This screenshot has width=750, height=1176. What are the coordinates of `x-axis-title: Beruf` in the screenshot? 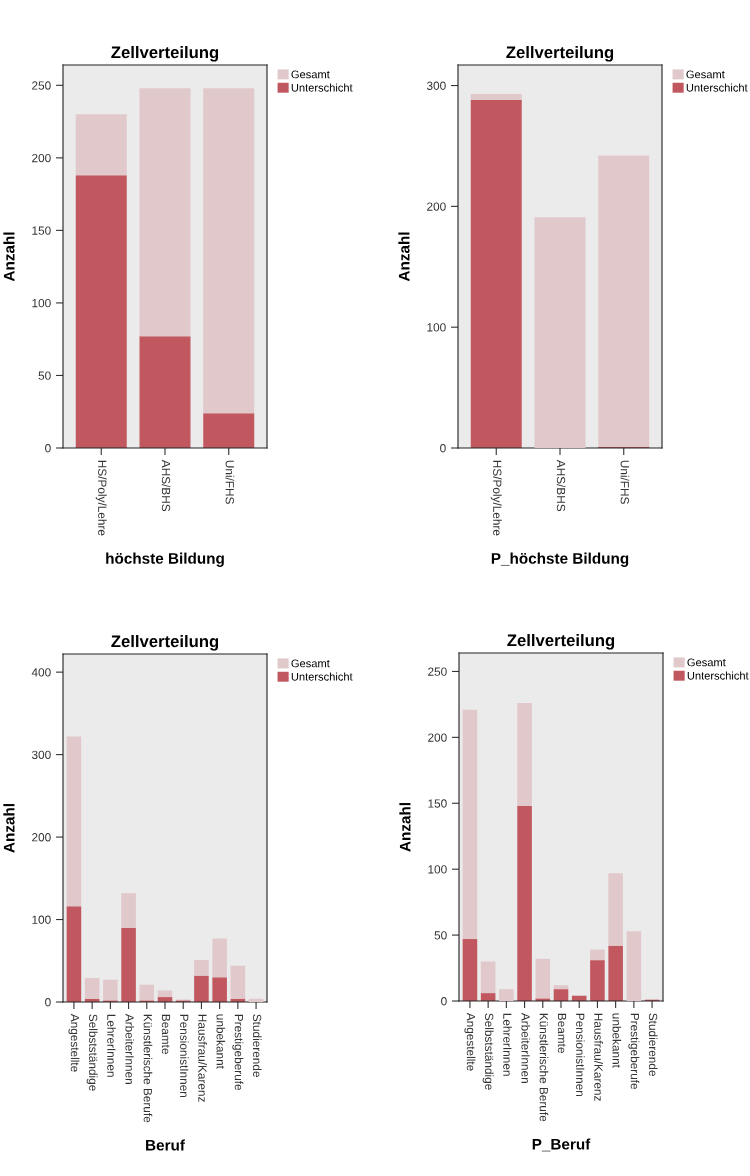 It's located at (165, 1145).